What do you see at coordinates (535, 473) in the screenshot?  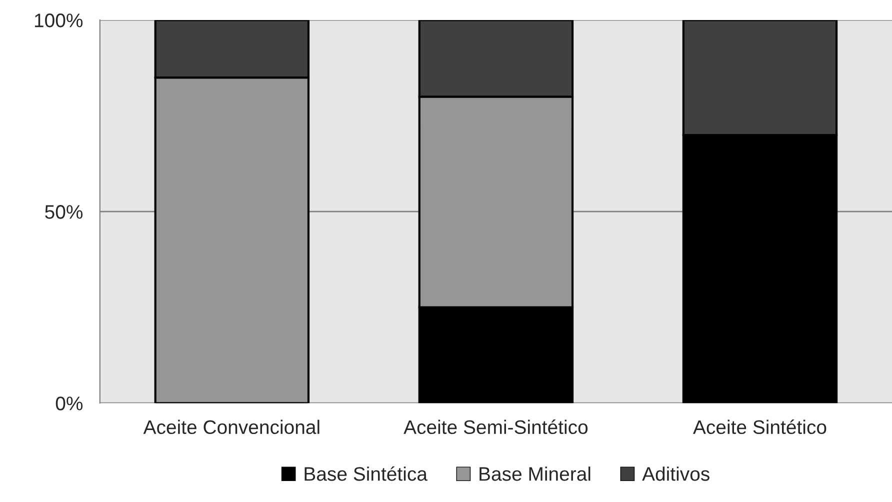 I see `legend-label: Base Mineral` at bounding box center [535, 473].